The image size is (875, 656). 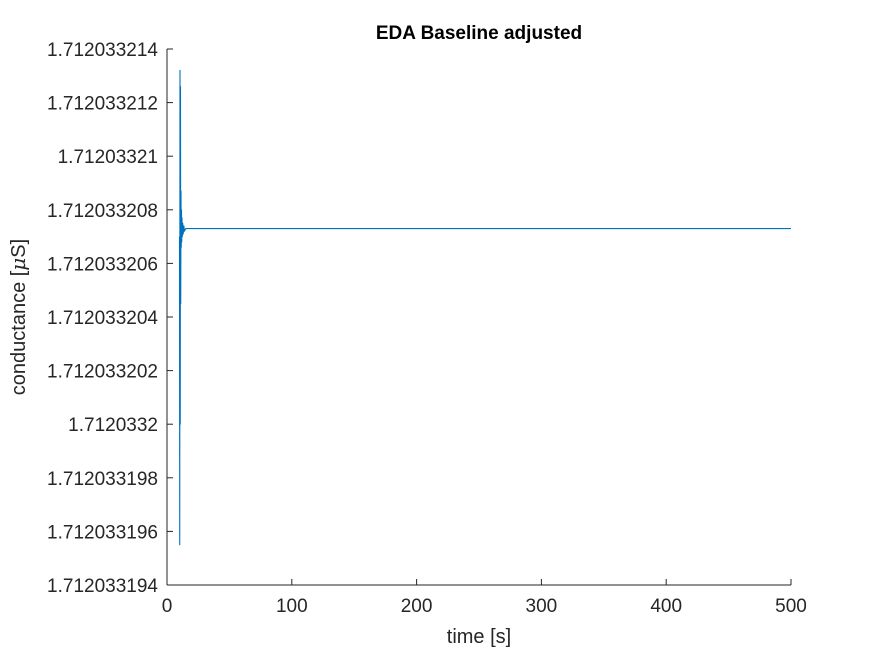 What do you see at coordinates (417, 606) in the screenshot?
I see `x-tick-label: 200` at bounding box center [417, 606].